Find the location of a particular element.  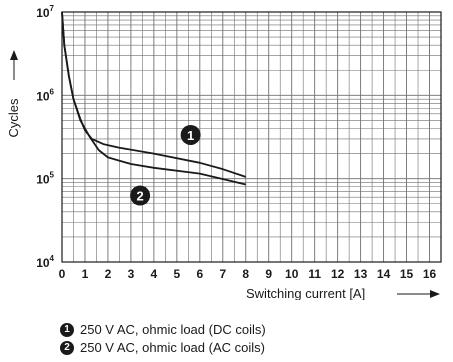

y-axis-label: Cycles is located at coordinates (13, 118).